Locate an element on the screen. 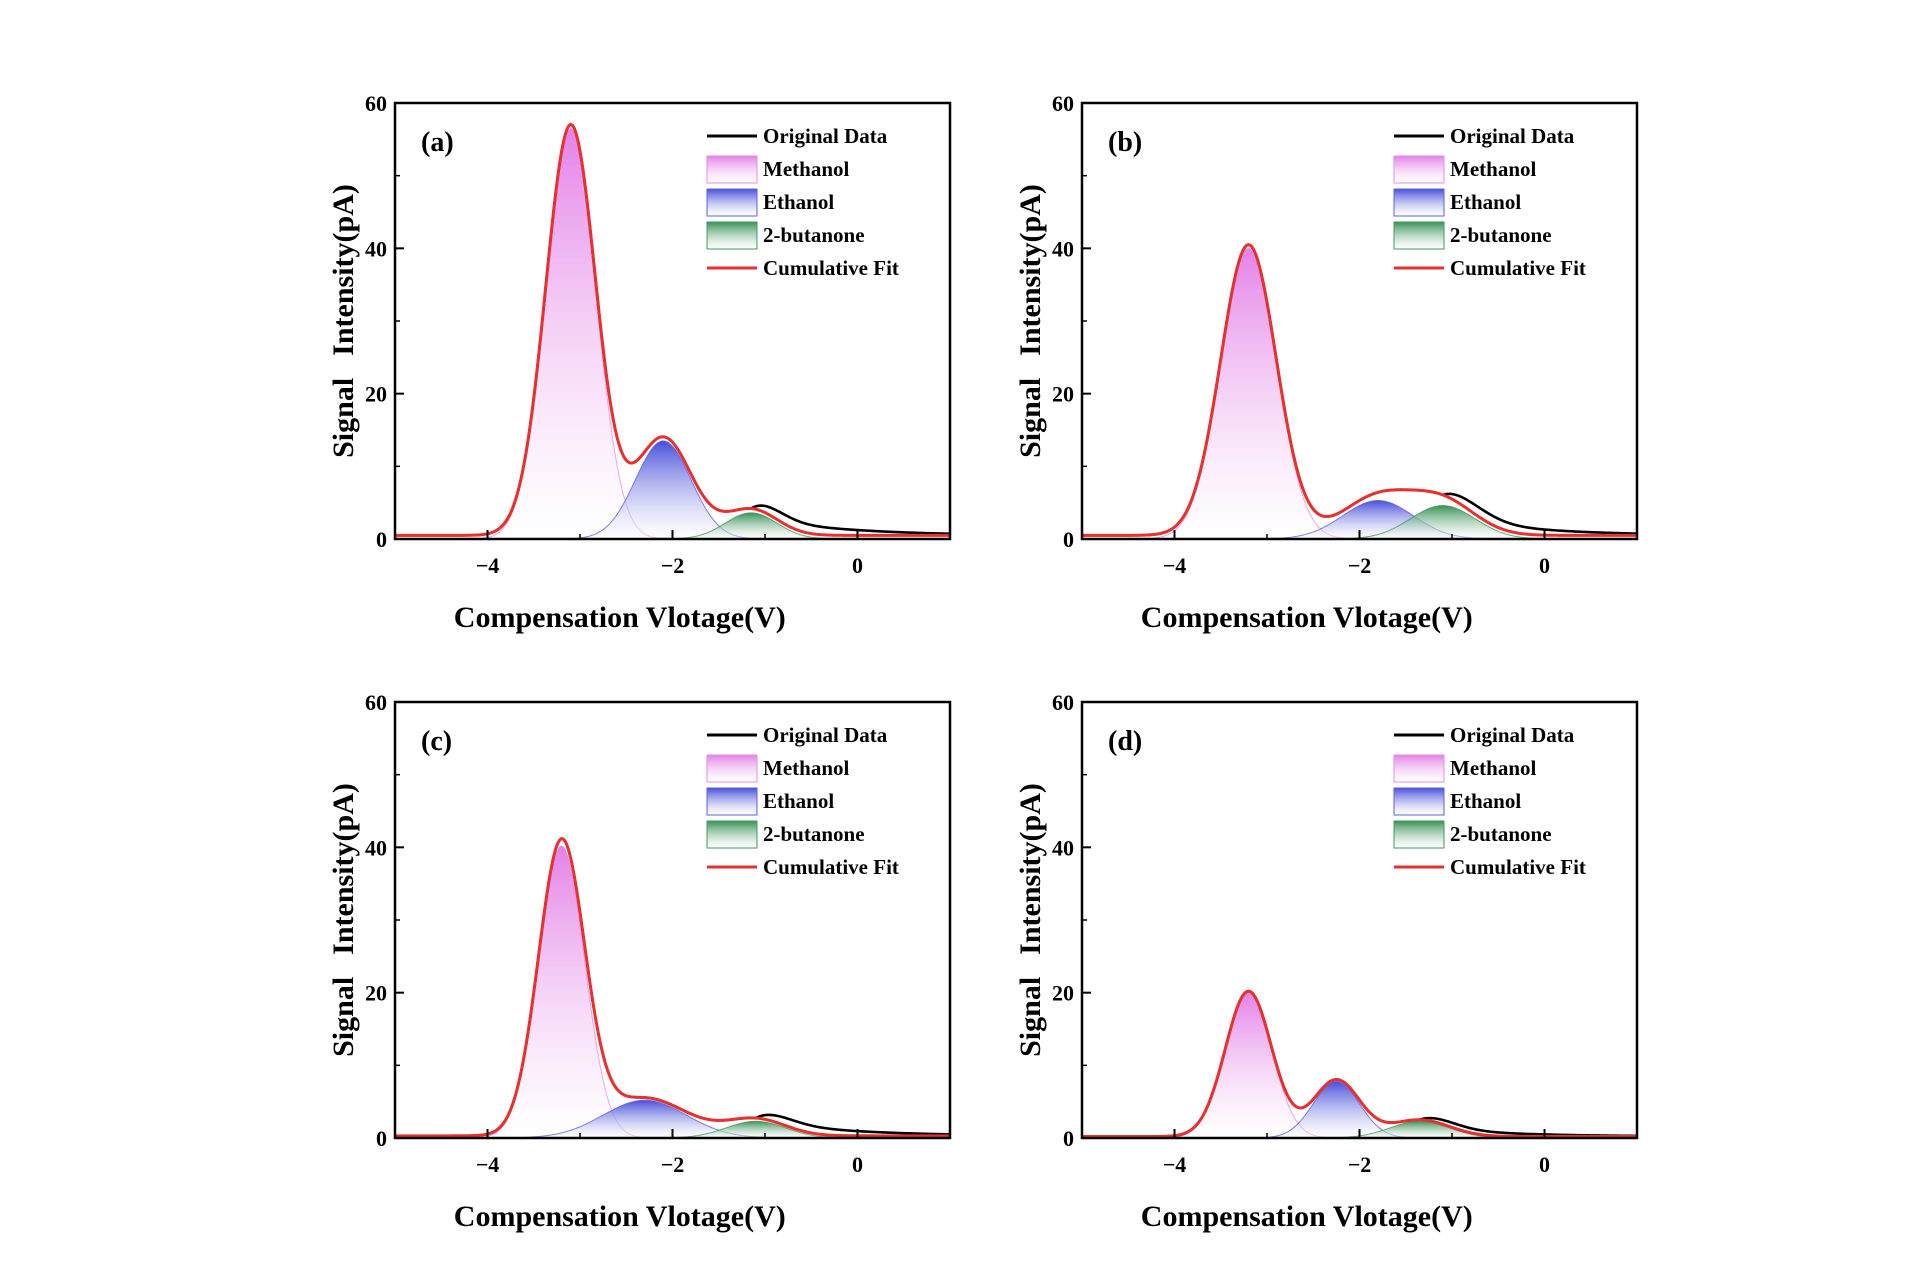 Image resolution: width=1920 pixels, height=1280 pixels. panel-label: (d) is located at coordinates (1125, 741).